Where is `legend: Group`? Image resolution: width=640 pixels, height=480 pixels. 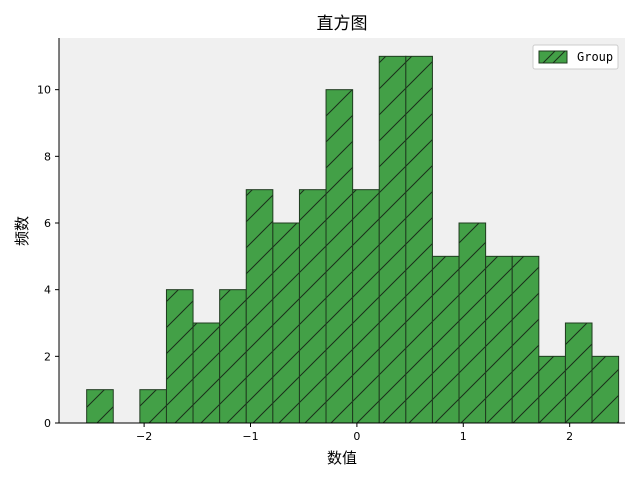
legend: Group is located at coordinates (575, 57).